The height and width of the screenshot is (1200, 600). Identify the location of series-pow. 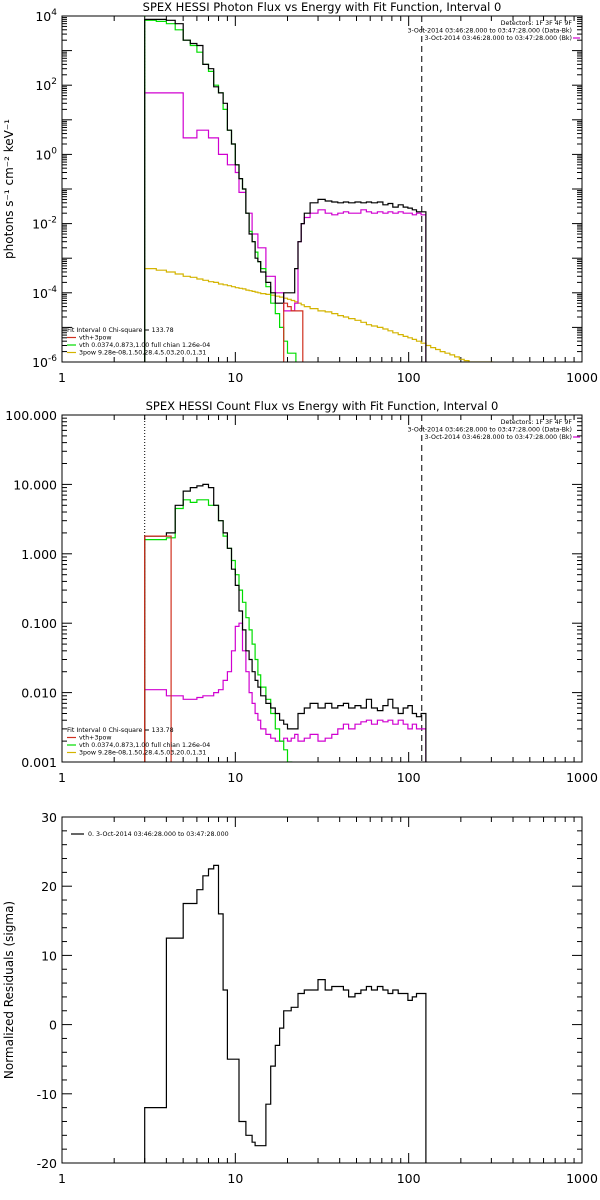
(319, 315).